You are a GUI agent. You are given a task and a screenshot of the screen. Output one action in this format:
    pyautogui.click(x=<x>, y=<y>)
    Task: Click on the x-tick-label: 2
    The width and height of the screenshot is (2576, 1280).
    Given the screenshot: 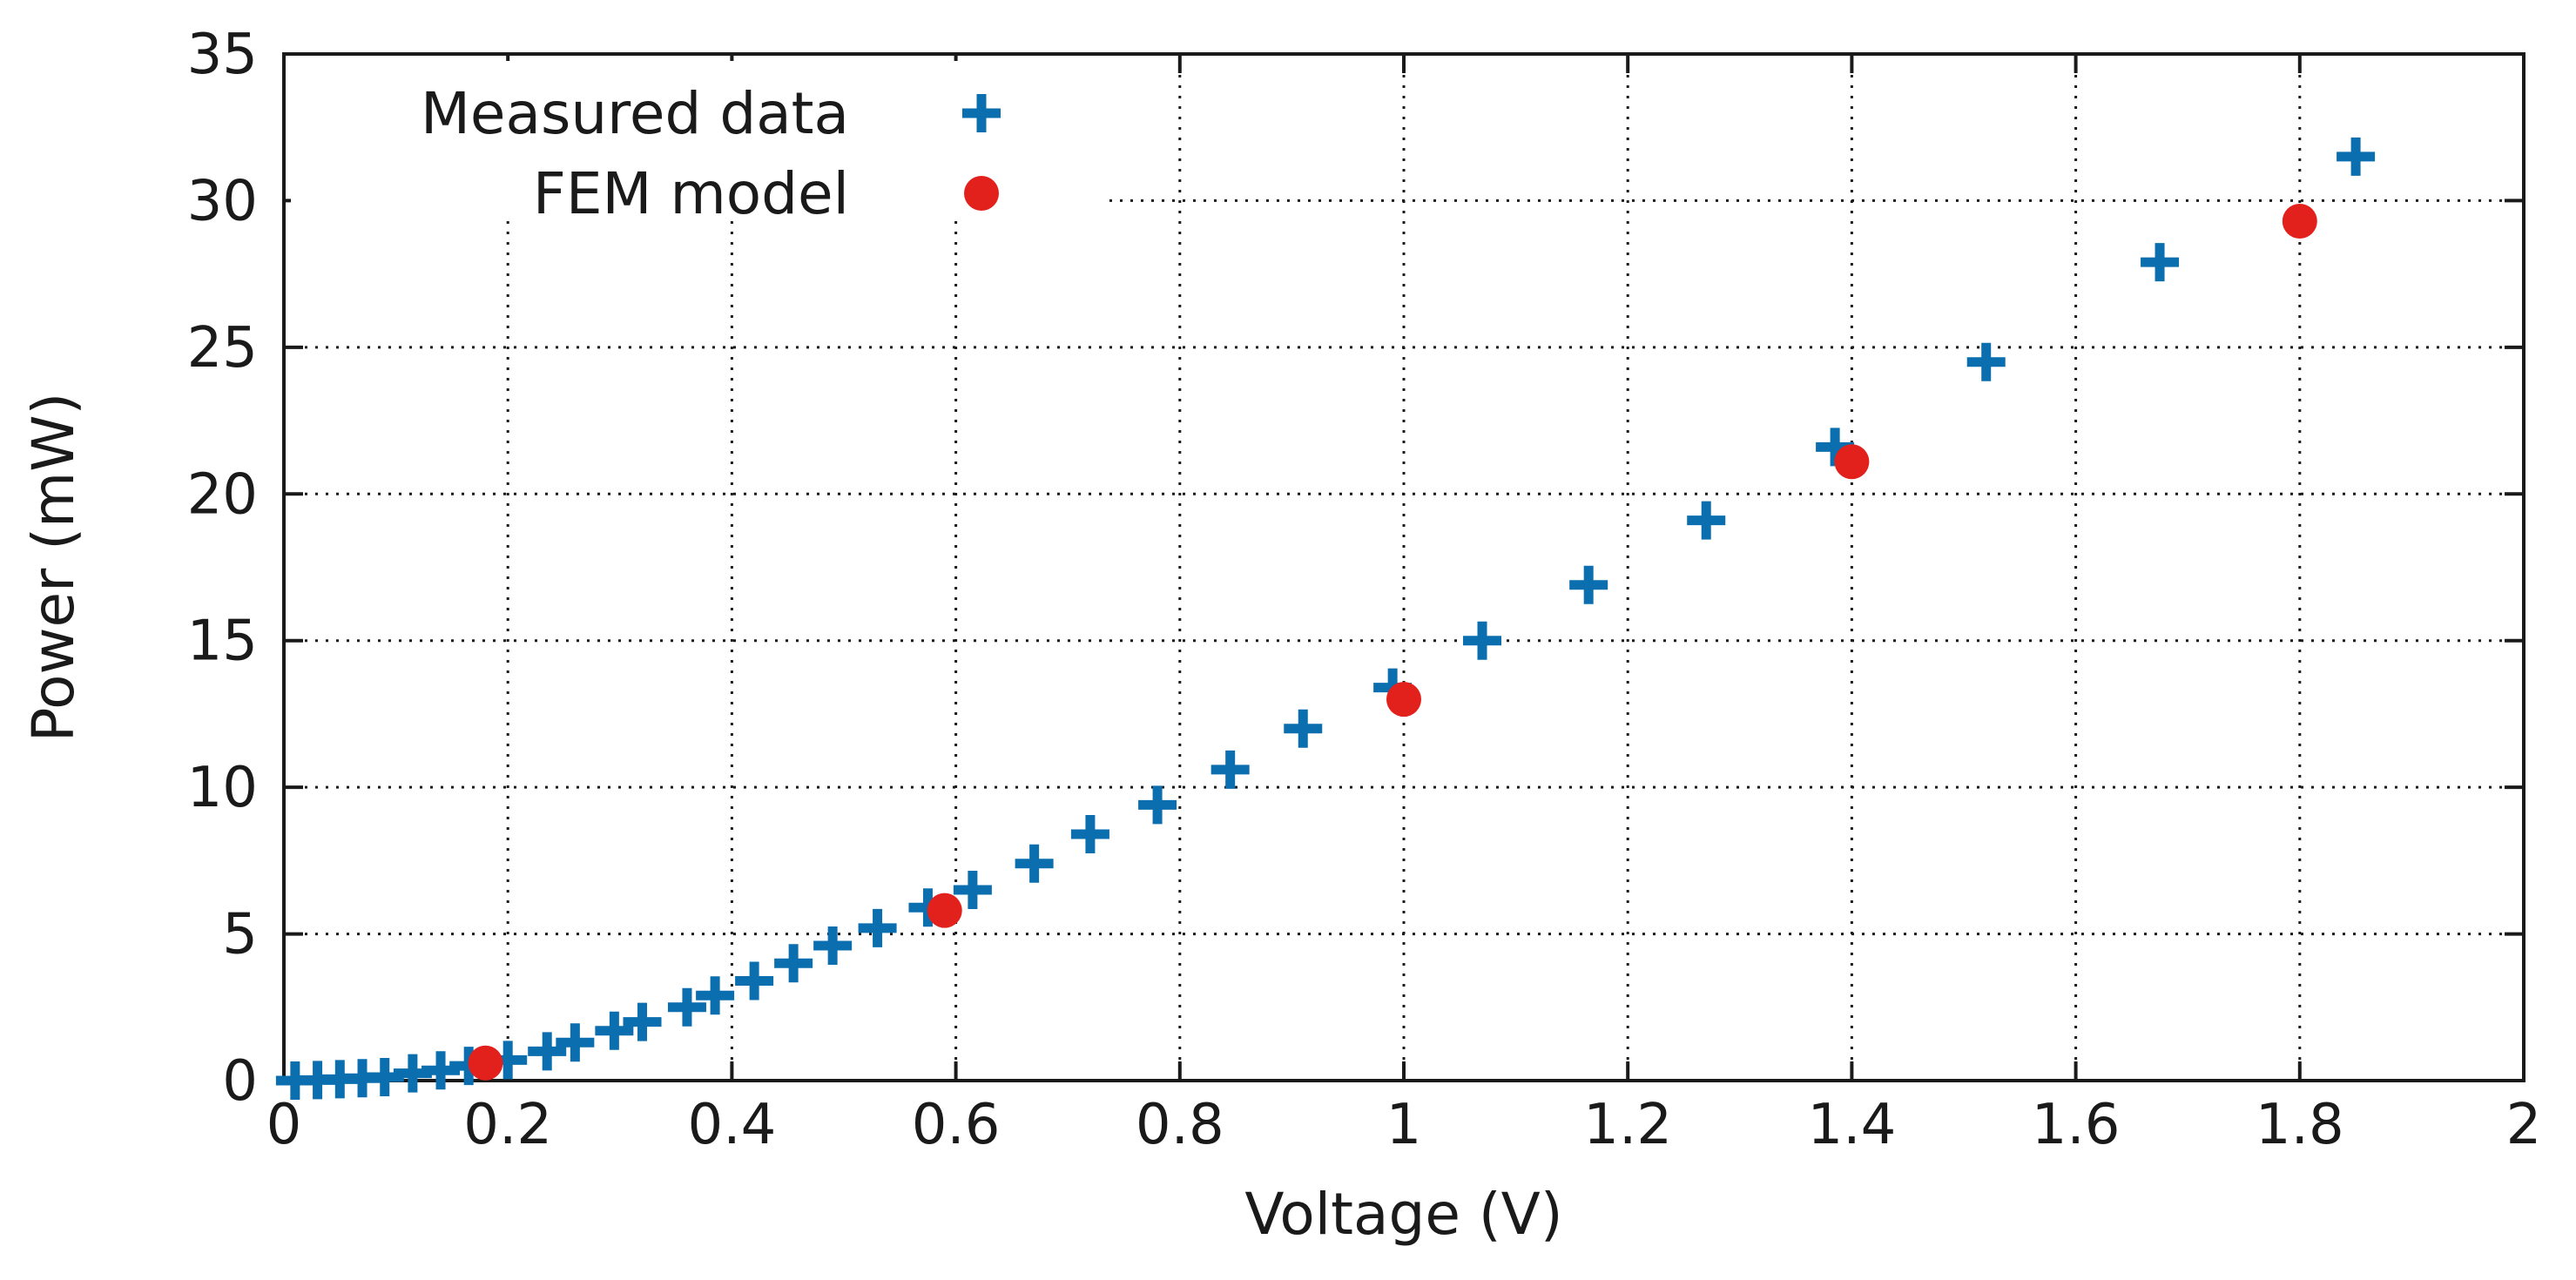 What is the action you would take?
    pyautogui.click(x=2524, y=1125)
    